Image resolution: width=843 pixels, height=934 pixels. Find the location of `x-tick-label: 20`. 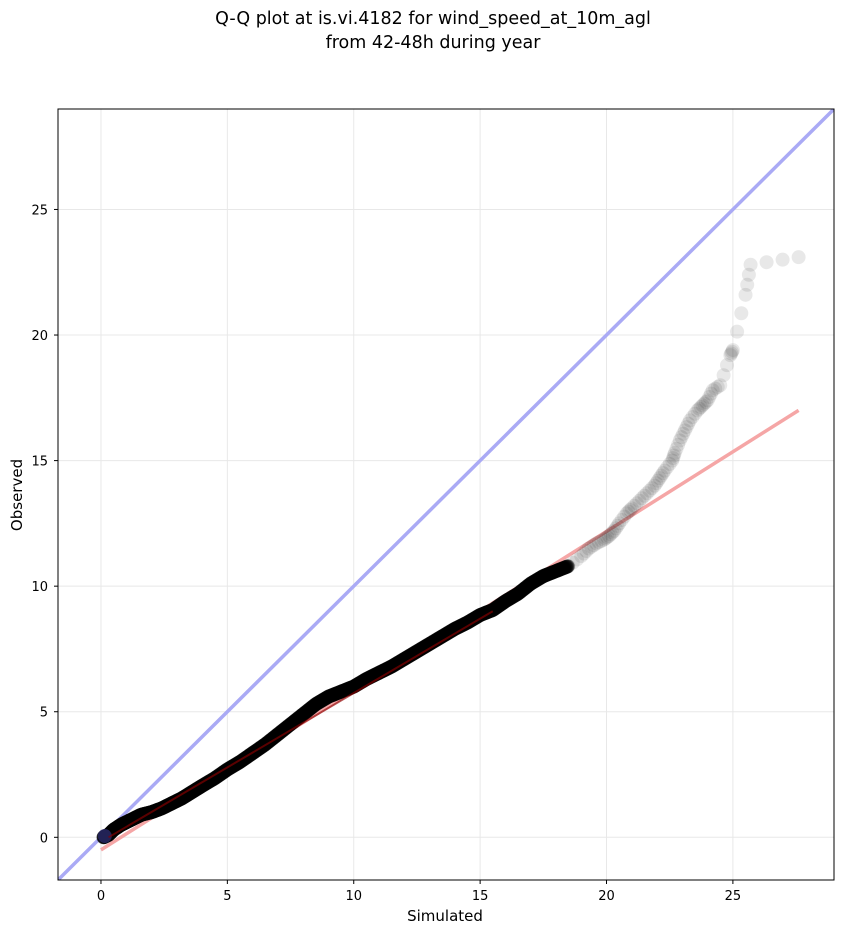

x-tick-label: 20 is located at coordinates (606, 896).